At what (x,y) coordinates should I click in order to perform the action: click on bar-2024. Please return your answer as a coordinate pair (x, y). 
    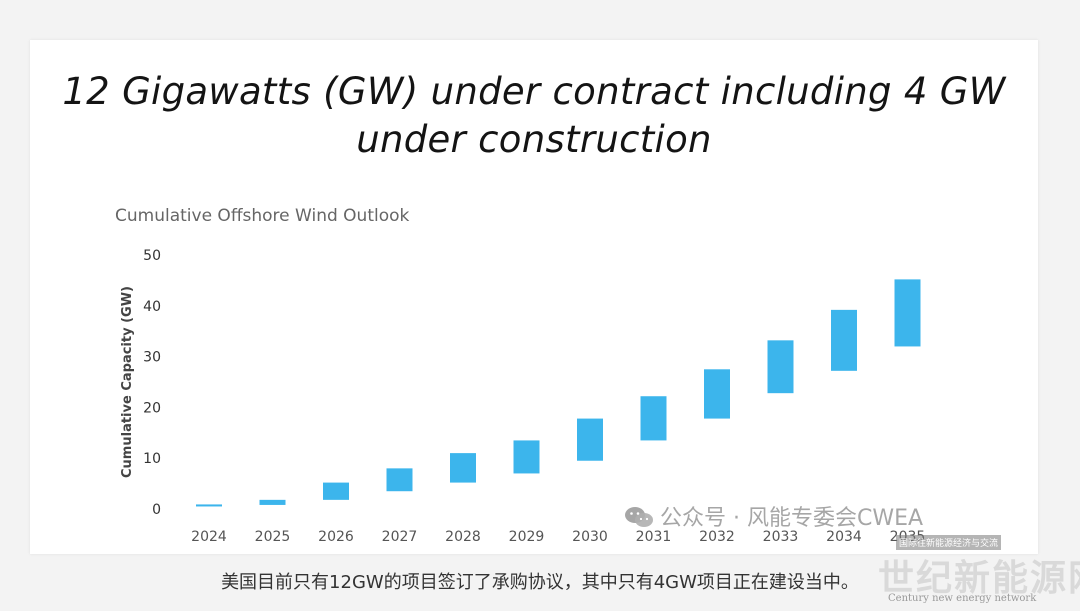
    Looking at the image, I should click on (209, 505).